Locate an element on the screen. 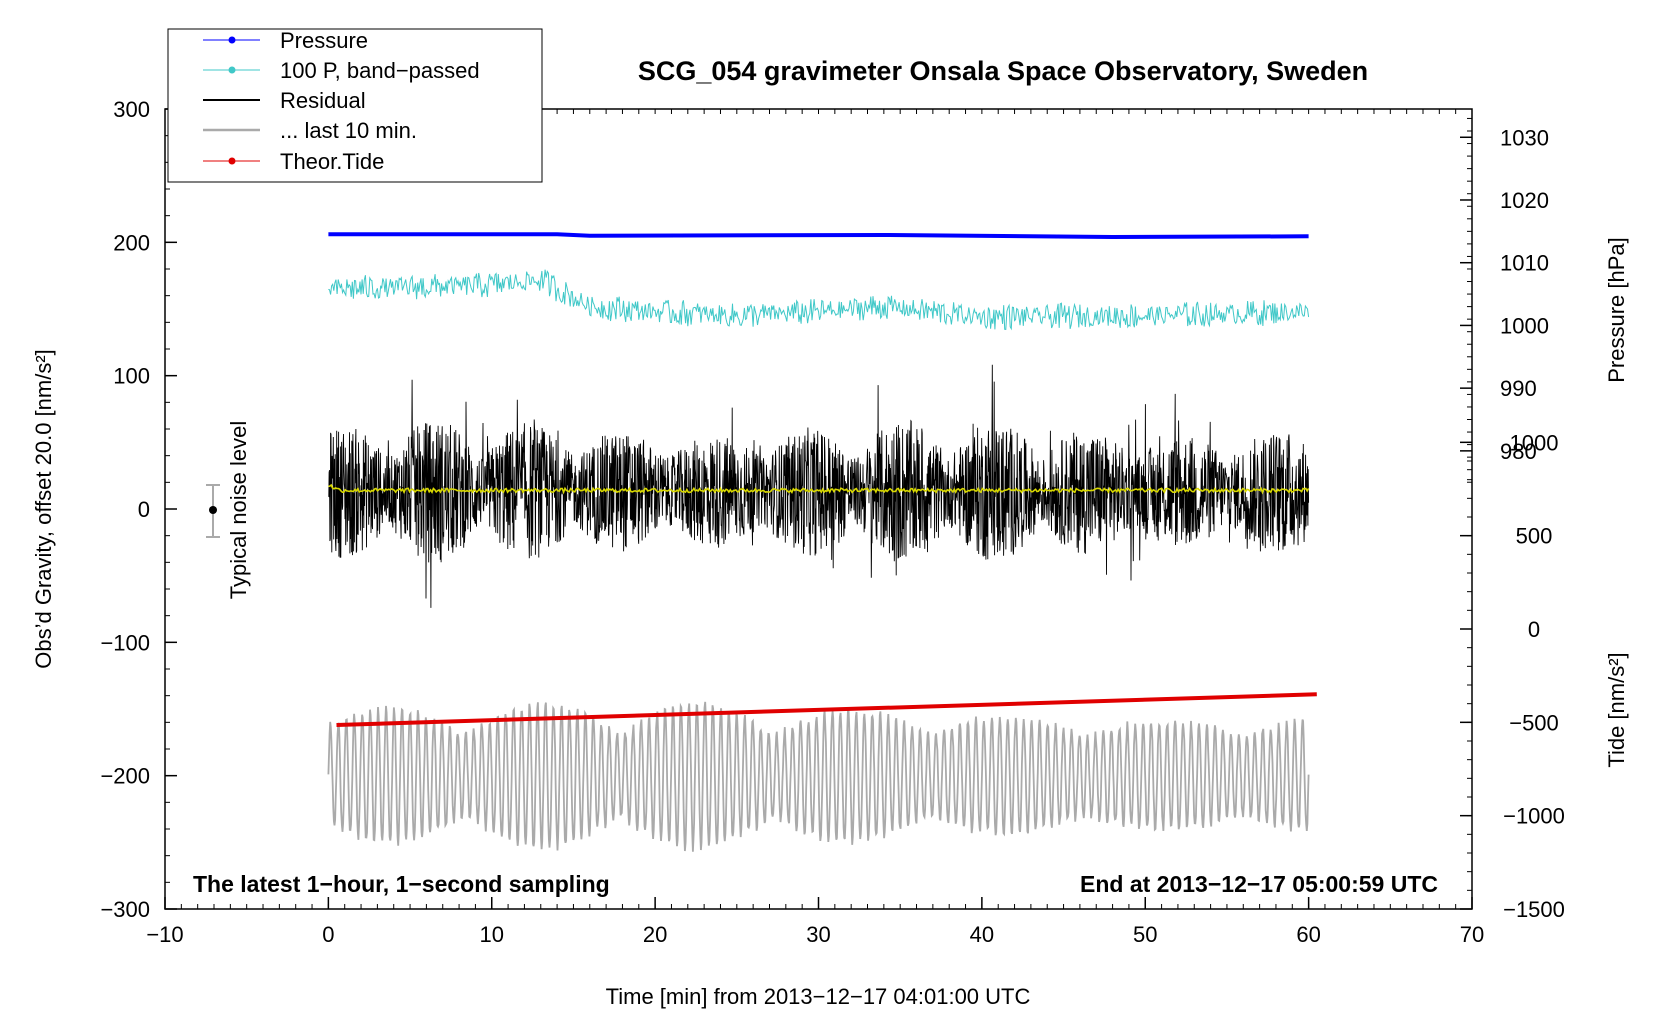 This screenshot has height=1020, width=1660. noise-level-label: Typical noise level is located at coordinates (238, 510).